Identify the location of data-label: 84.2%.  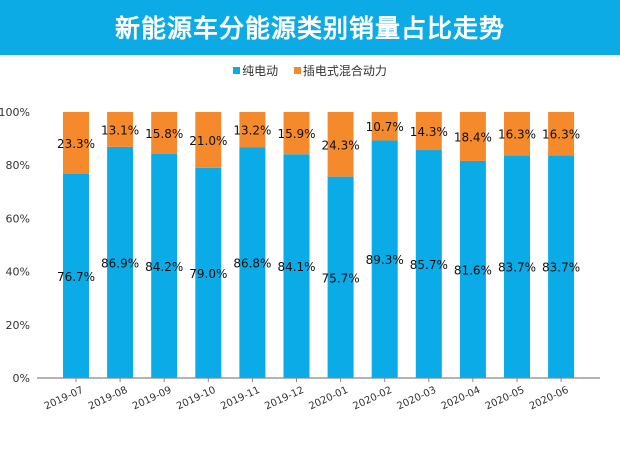
(164, 267).